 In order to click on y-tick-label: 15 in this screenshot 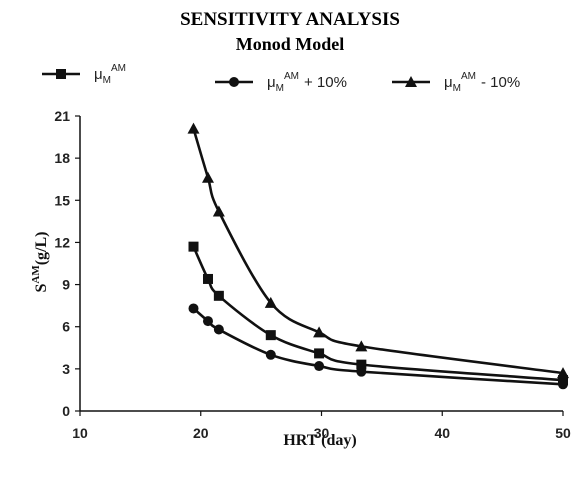, I will do `click(62, 200)`.